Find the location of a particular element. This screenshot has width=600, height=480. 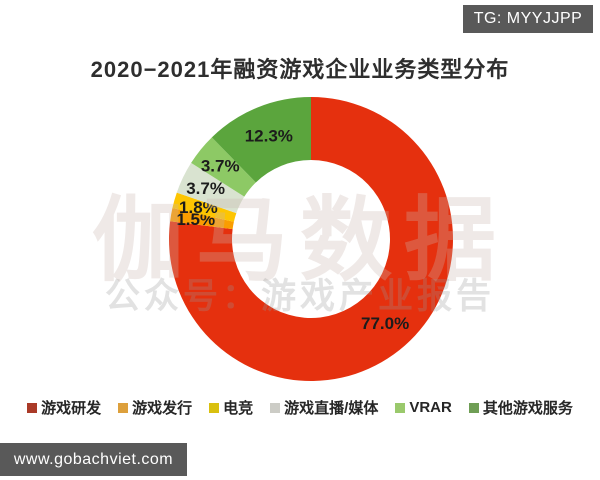

legend-item-5: VRAR is located at coordinates (423, 407).